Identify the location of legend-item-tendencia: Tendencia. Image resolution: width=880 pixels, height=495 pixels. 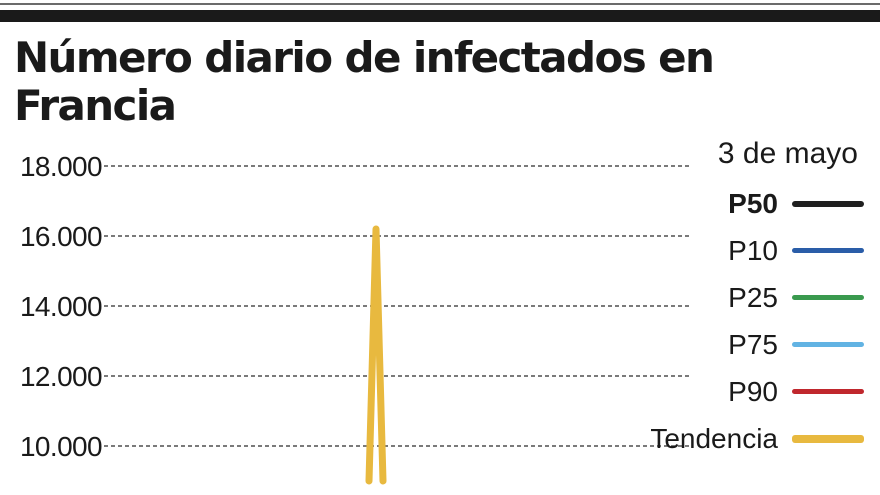
(734, 438).